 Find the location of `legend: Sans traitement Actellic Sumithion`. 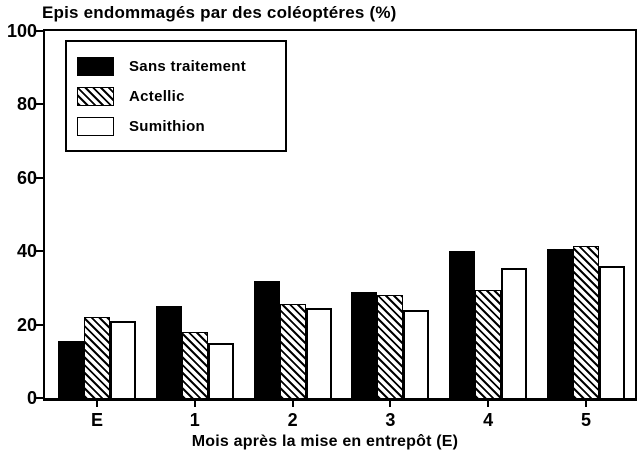

legend: Sans traitement Actellic Sumithion is located at coordinates (176, 96).